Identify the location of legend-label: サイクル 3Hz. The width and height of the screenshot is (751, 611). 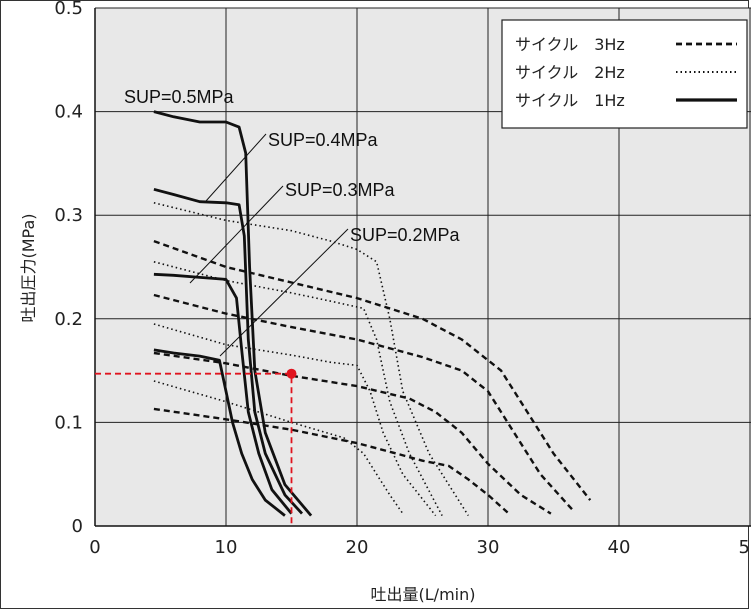
(570, 44).